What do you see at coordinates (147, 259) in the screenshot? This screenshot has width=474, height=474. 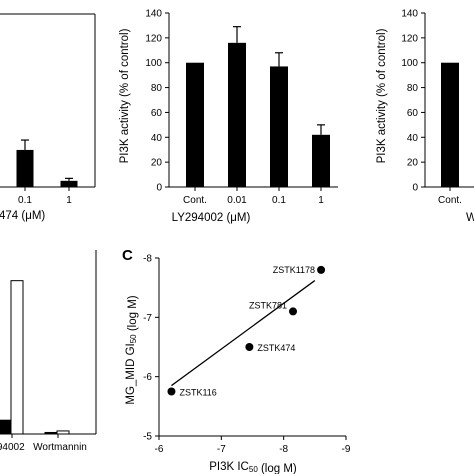 I see `y-tick-label: -8` at bounding box center [147, 259].